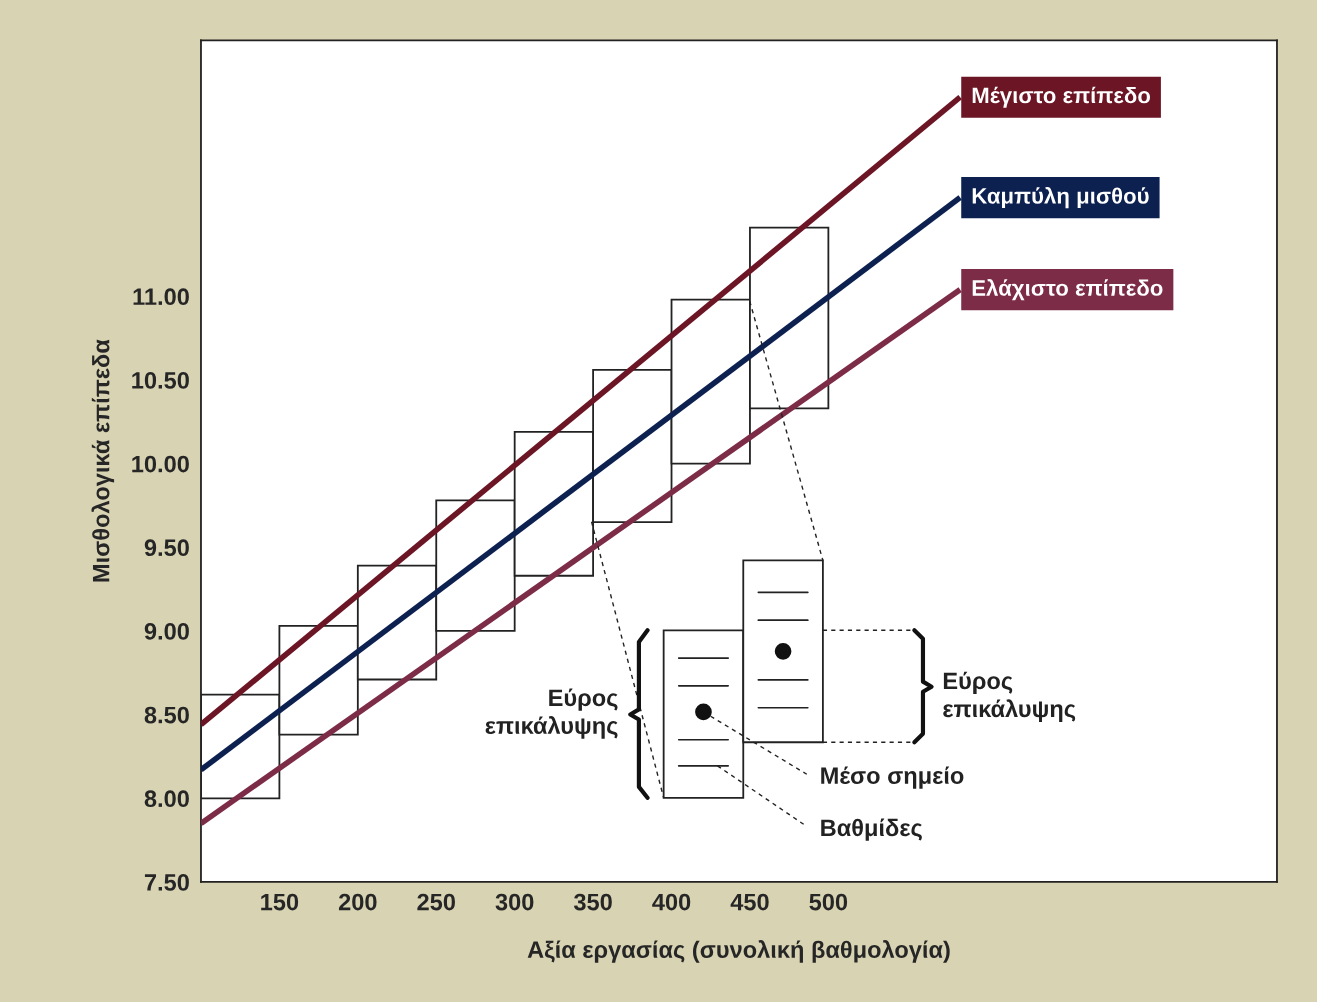  I want to click on y-tick-label: 8.50, so click(166, 715).